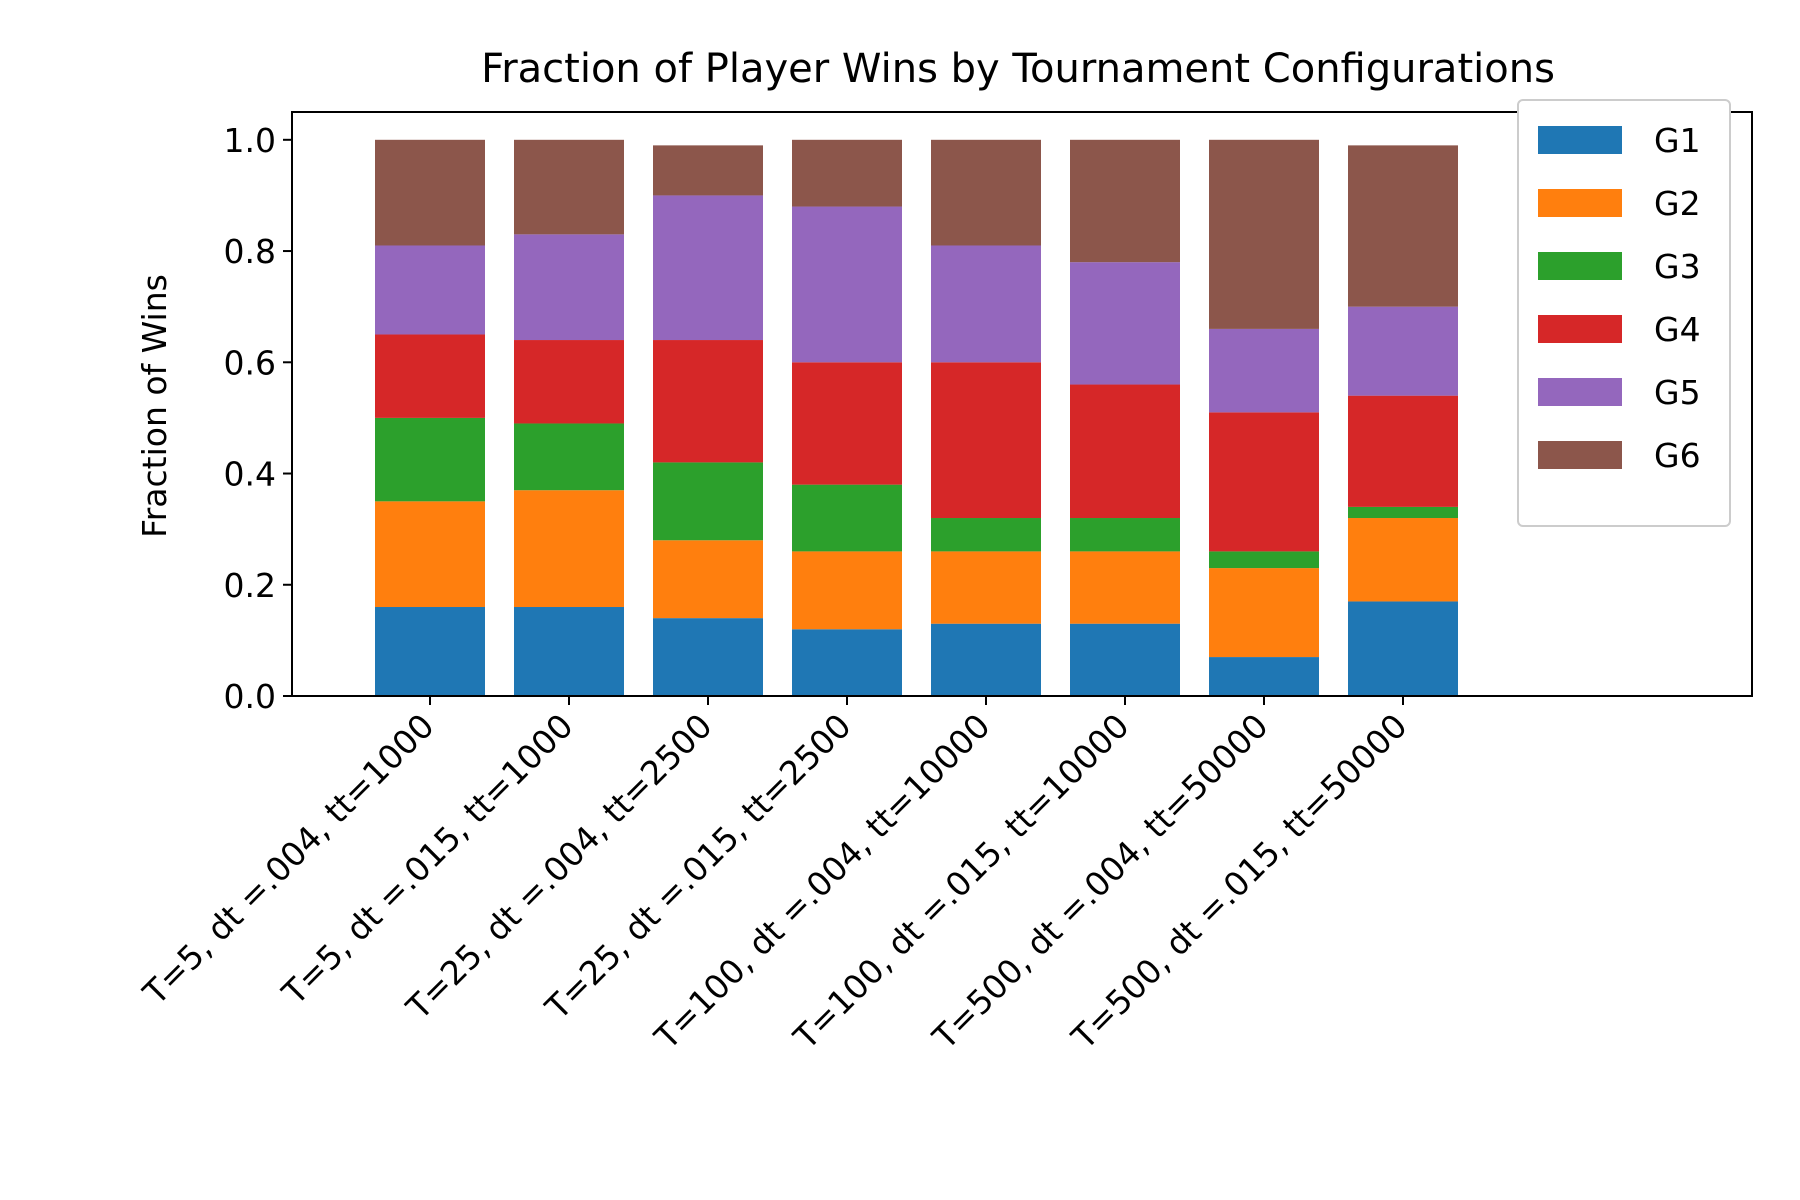 The height and width of the screenshot is (1200, 1800). Describe the element at coordinates (1580, 266) in the screenshot. I see `legend-swatch-g3` at that location.